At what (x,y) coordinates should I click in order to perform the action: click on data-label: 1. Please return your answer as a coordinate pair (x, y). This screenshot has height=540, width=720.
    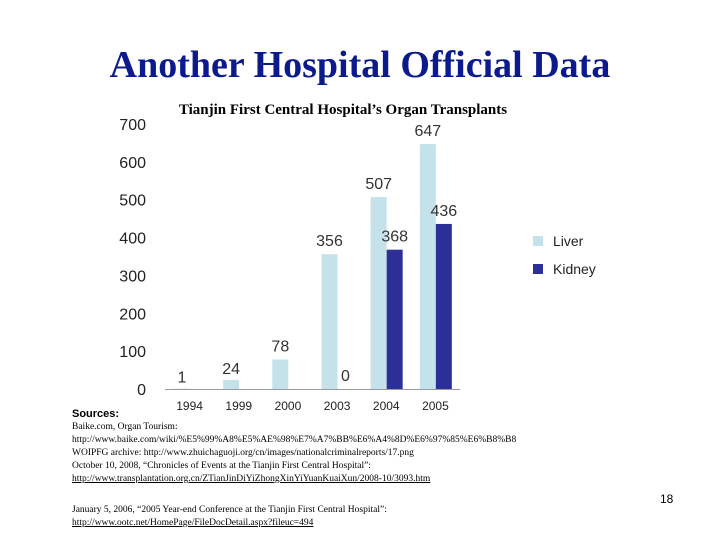
    Looking at the image, I should click on (182, 378).